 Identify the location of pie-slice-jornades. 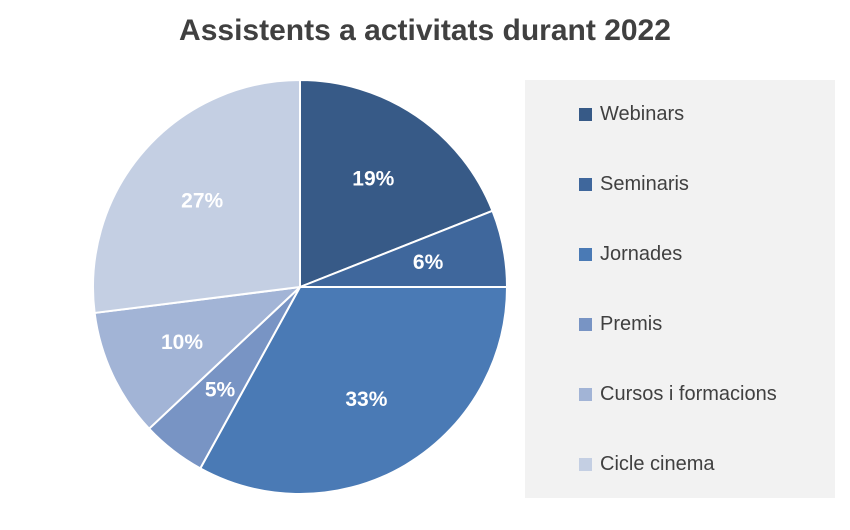
(353, 390).